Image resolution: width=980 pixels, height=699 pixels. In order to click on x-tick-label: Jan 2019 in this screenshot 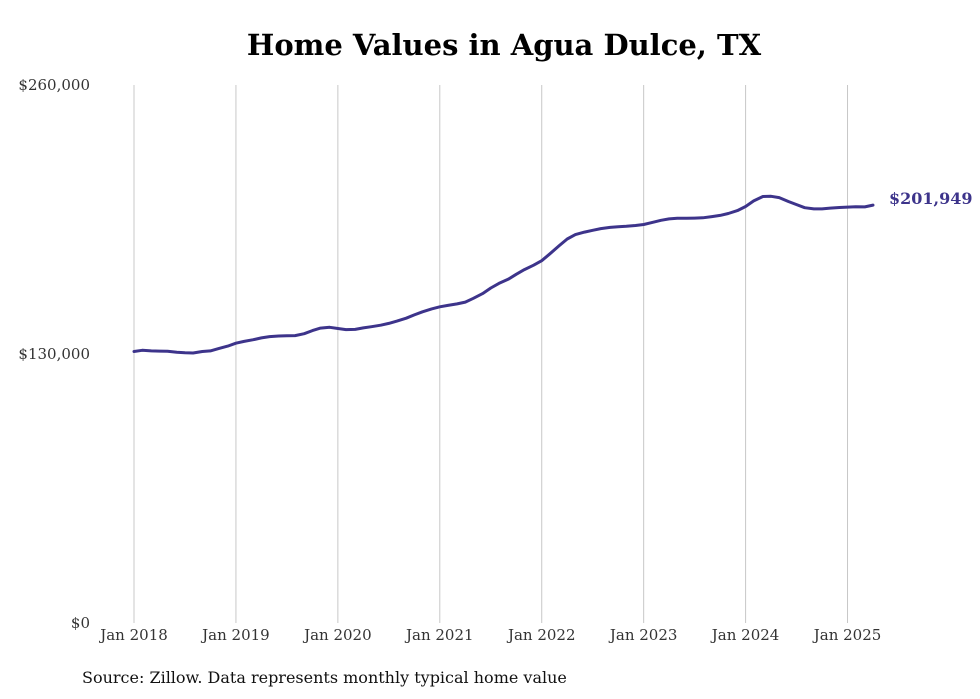, I will do `click(235, 635)`.